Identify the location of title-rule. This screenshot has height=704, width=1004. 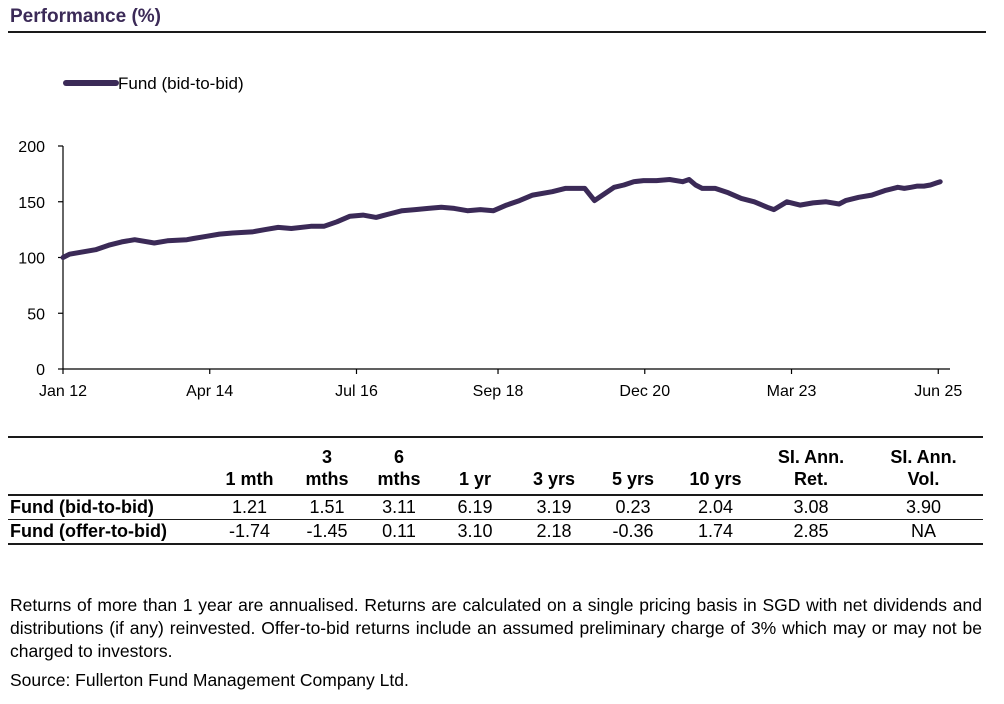
(497, 32).